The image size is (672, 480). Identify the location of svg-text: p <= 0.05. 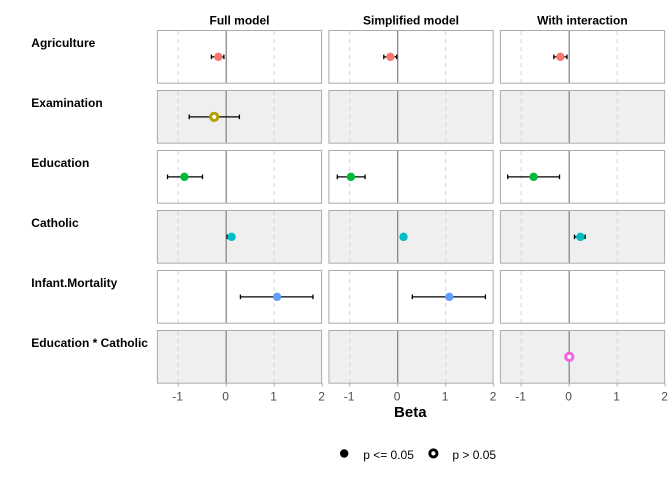
(388, 455).